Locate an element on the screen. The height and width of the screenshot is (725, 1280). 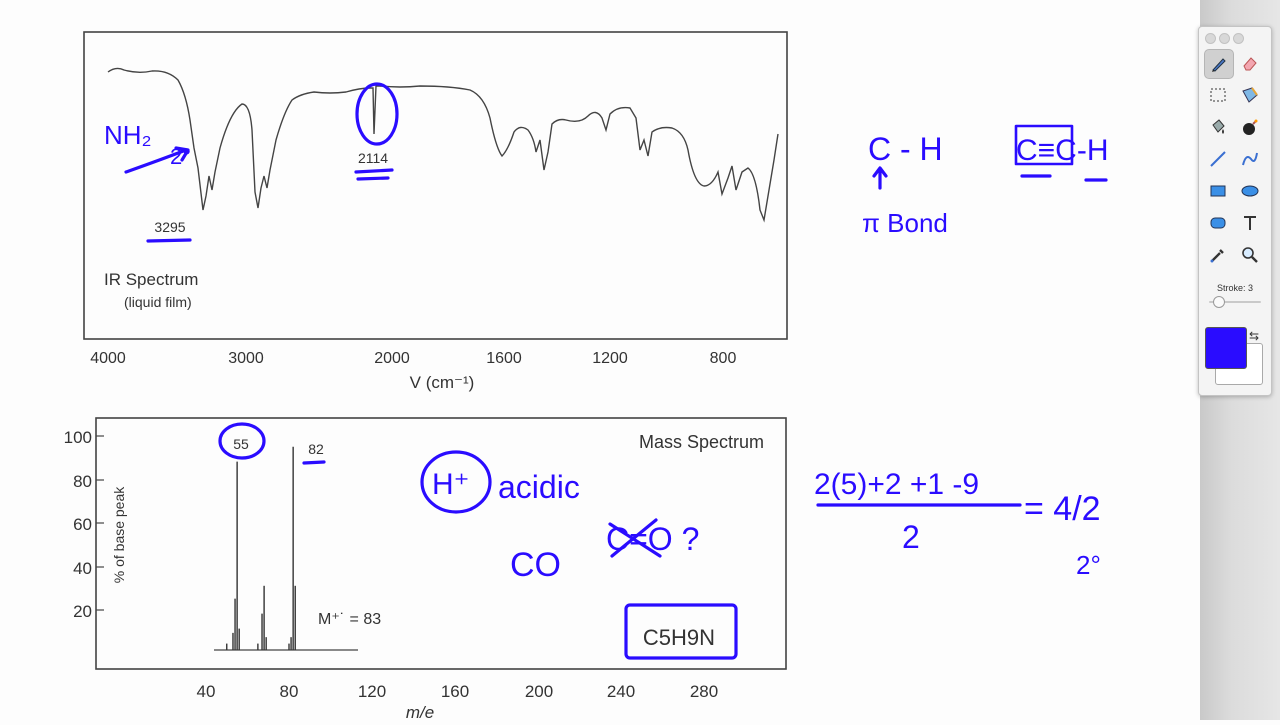
ms-formula: C5H9N is located at coordinates (679, 637).